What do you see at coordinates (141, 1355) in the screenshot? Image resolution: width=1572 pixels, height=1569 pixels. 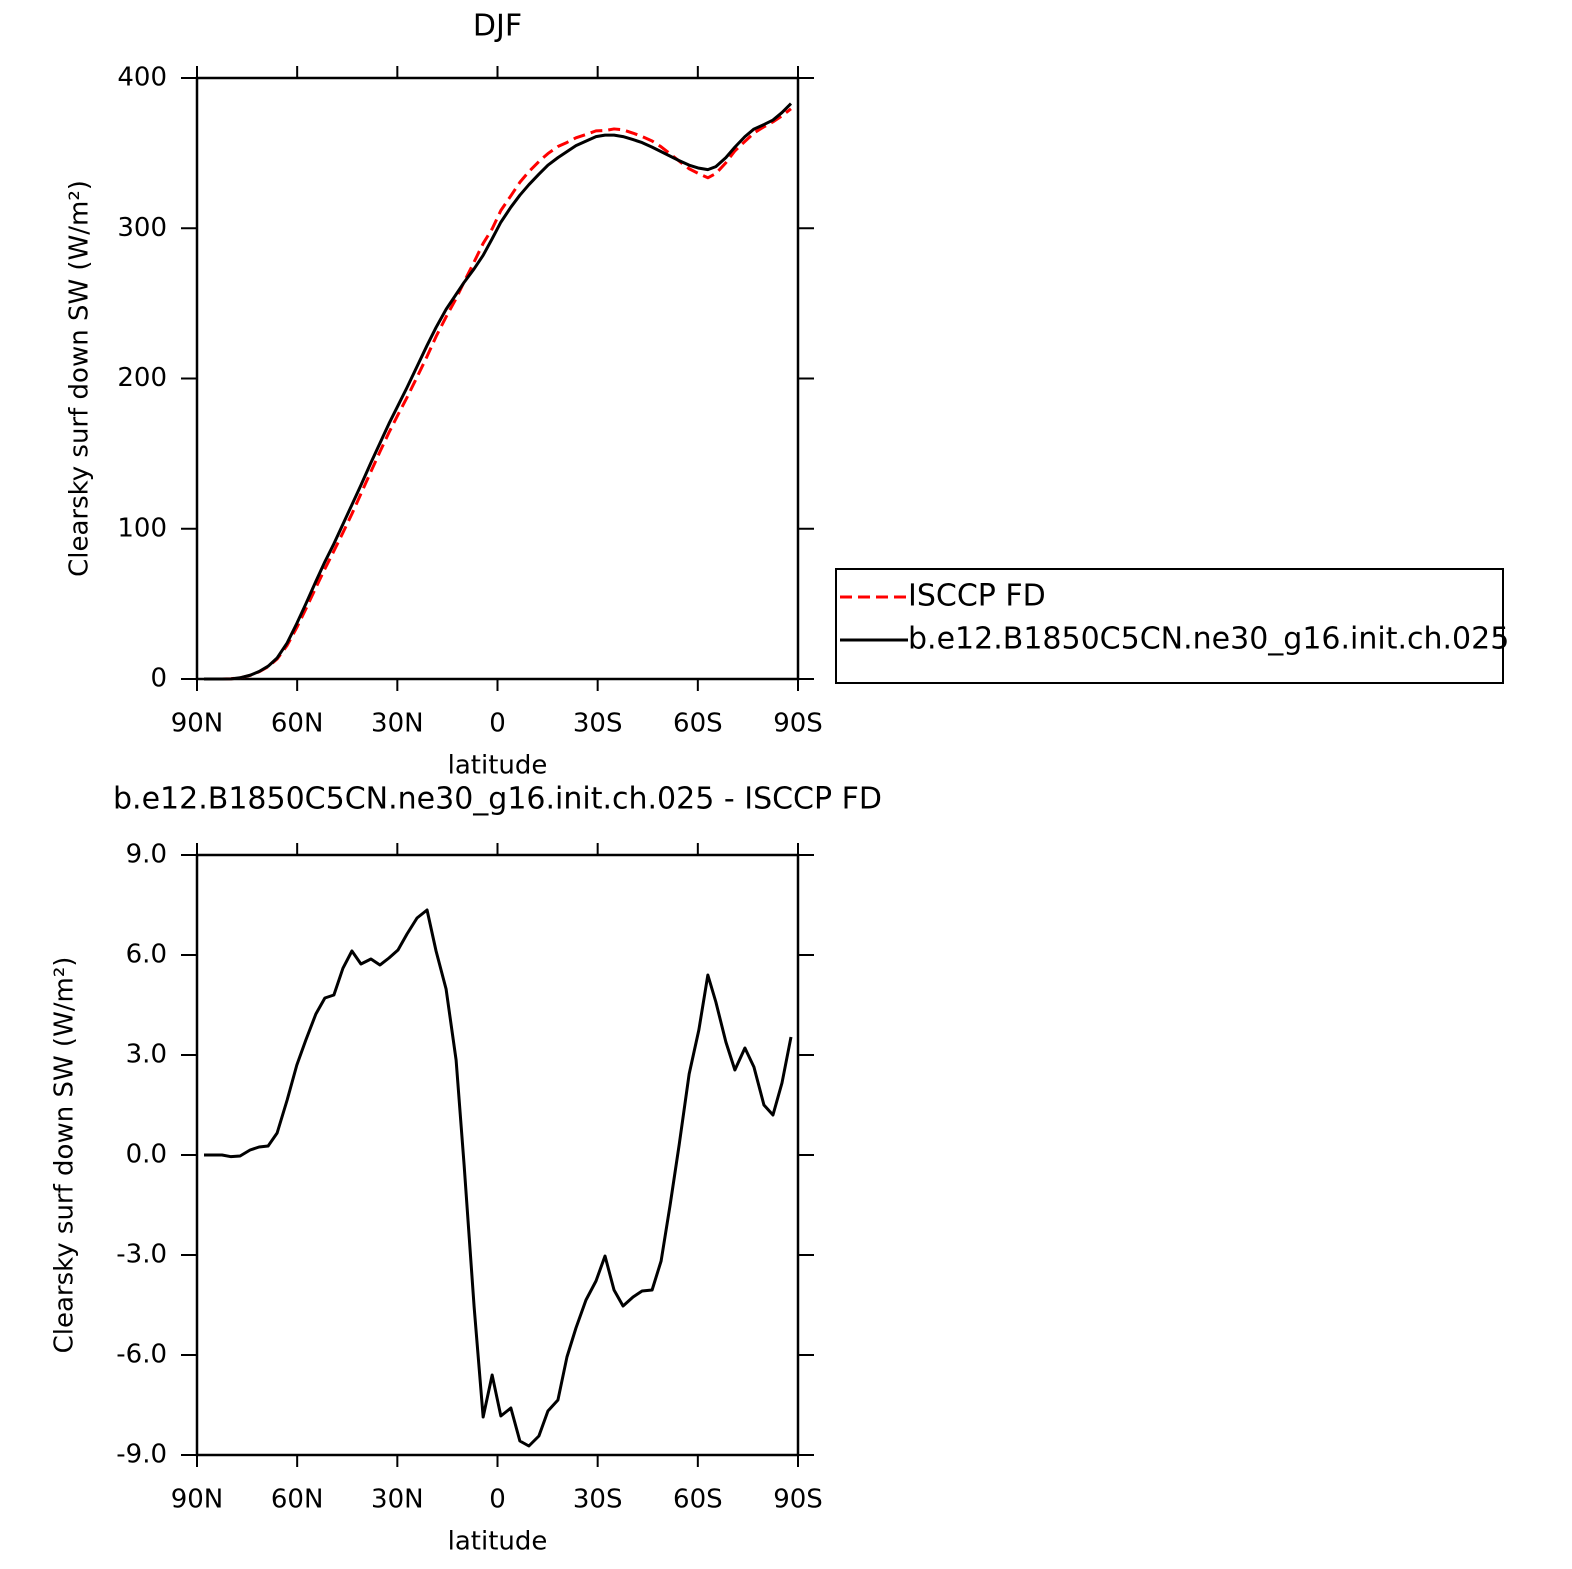 I see `y-tick-label: -6.0` at bounding box center [141, 1355].